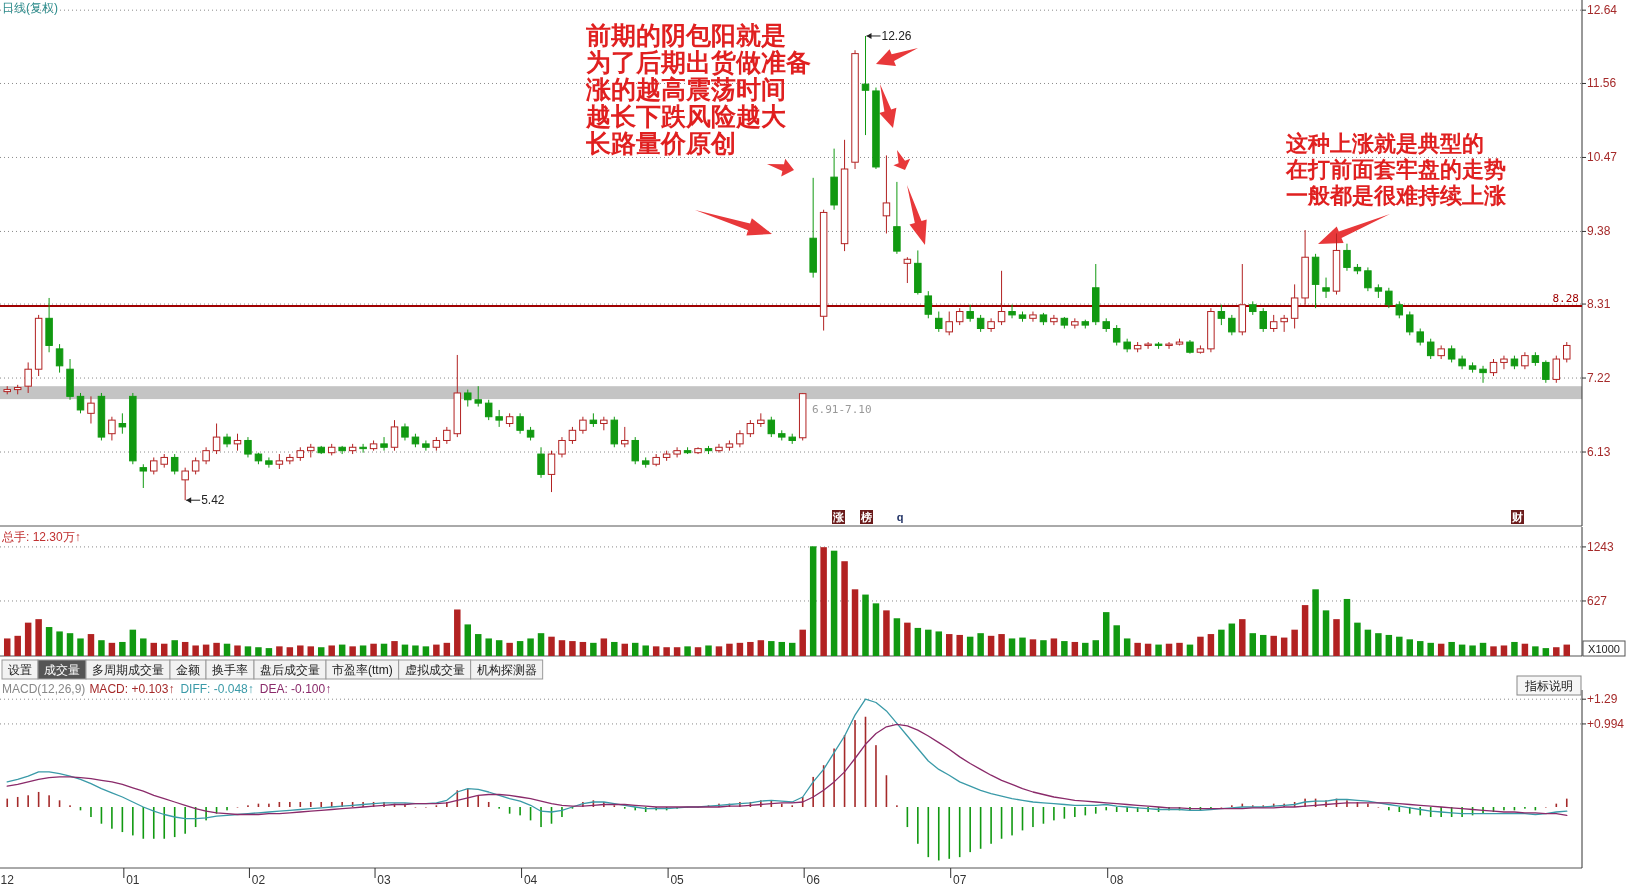  Describe the element at coordinates (132, 689) in the screenshot. I see `text: MACD: +0.103↑` at that location.